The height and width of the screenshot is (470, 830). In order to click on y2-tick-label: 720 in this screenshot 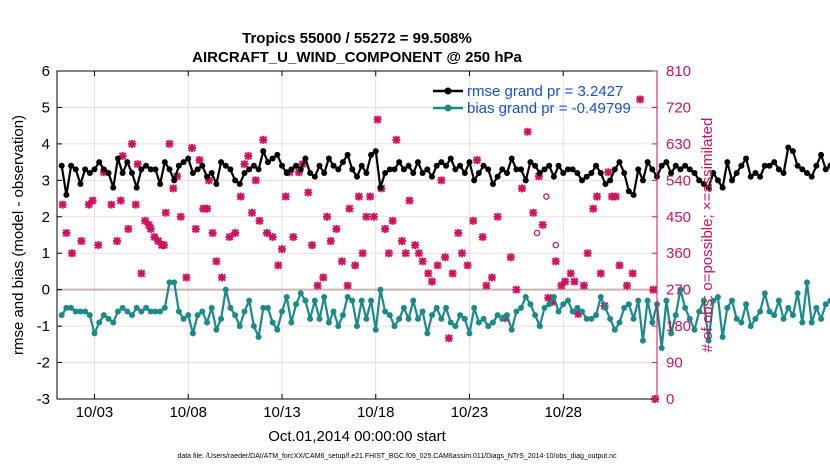, I will do `click(678, 107)`.